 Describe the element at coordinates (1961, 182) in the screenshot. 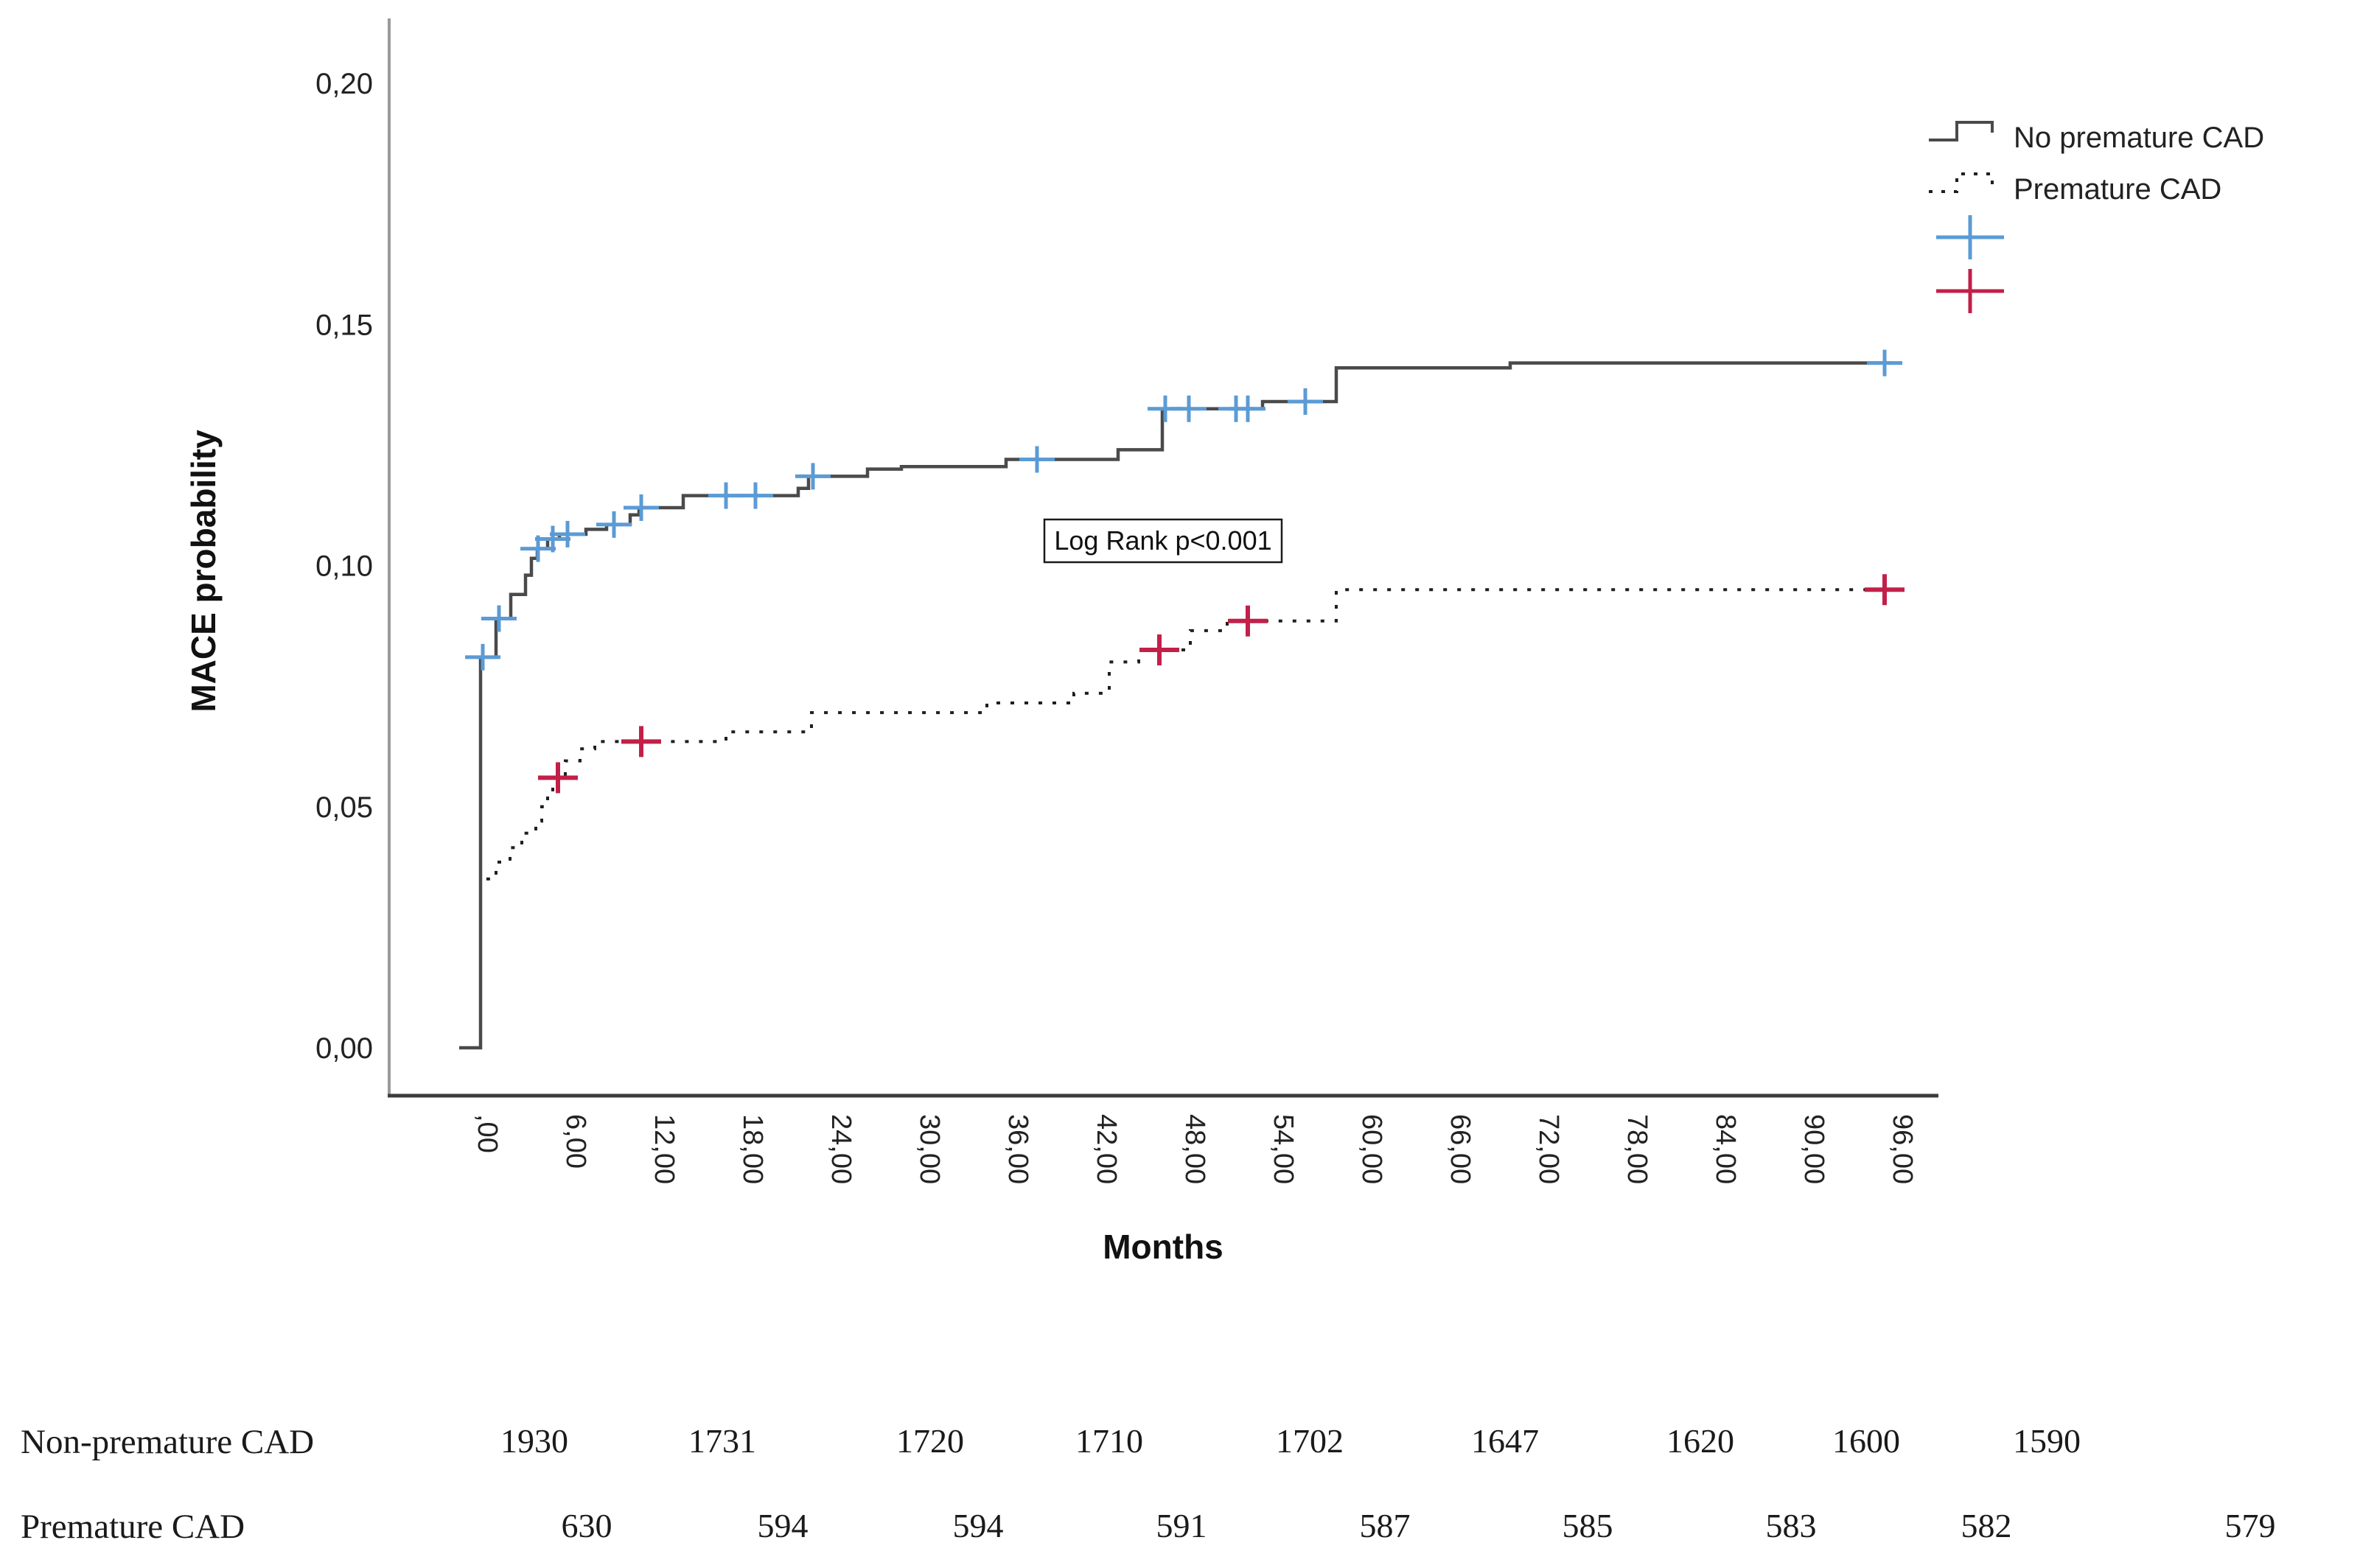

I see `legend-dashed-line-sample` at that location.